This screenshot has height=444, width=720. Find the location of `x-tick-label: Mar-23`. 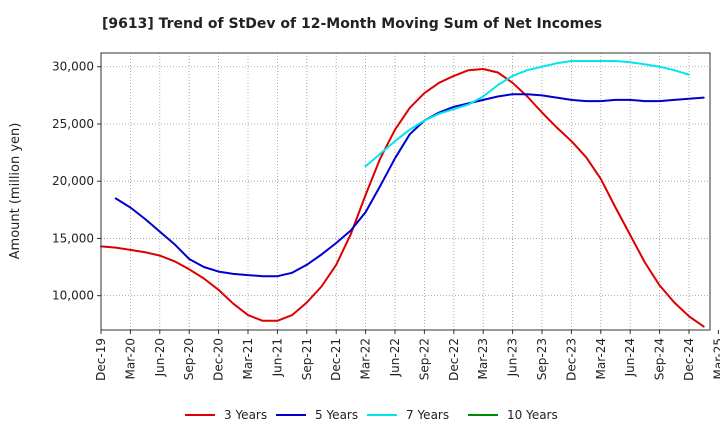

x-tick-label: Mar-23 is located at coordinates (483, 358).